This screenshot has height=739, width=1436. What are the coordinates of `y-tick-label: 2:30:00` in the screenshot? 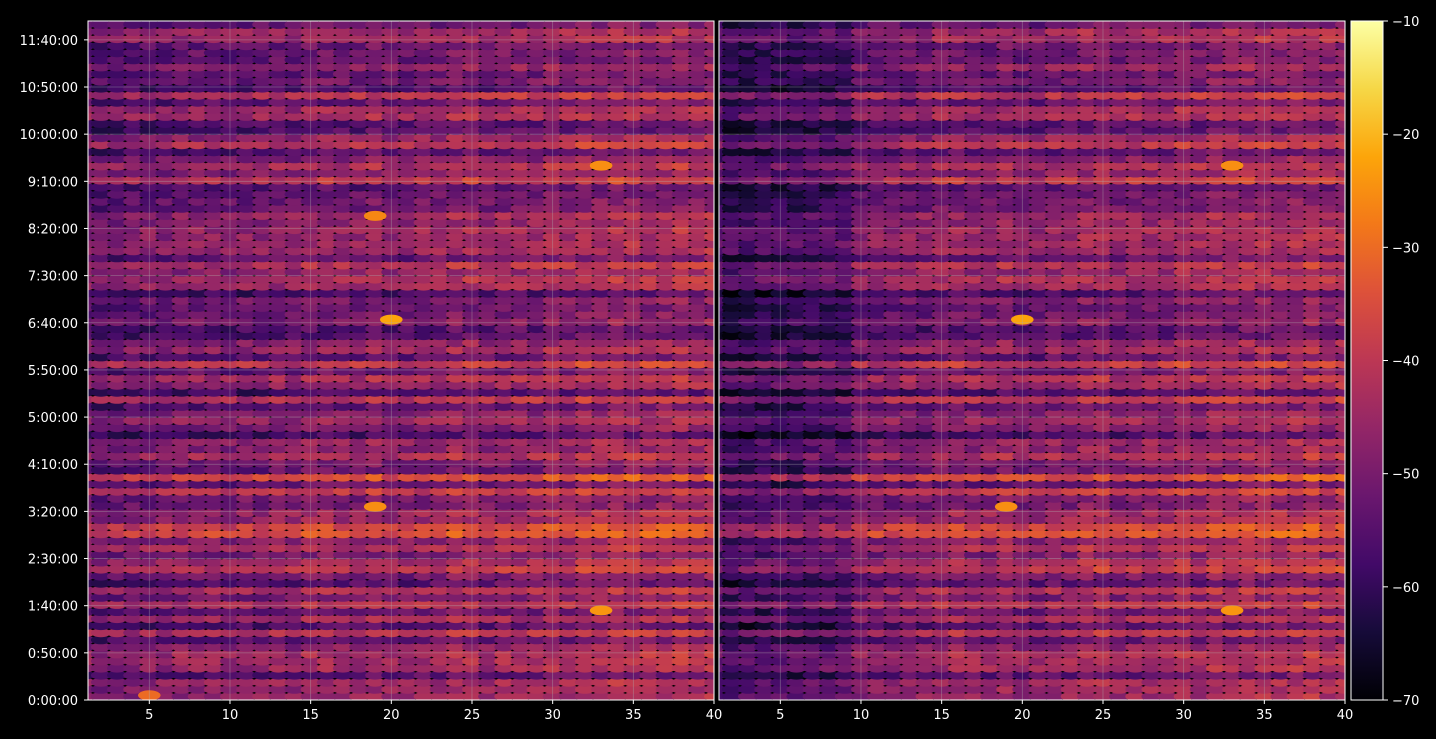 It's located at (53, 560).